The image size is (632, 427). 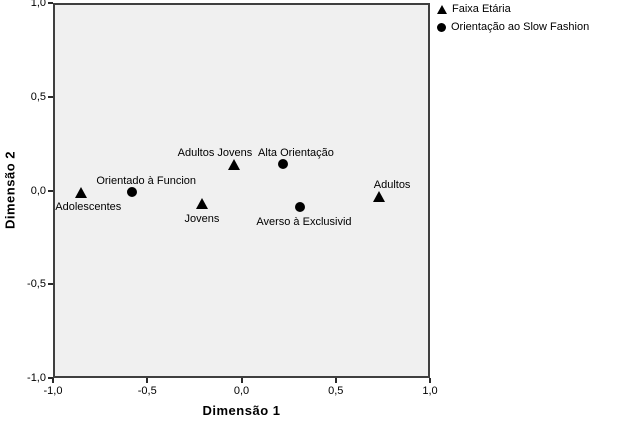 What do you see at coordinates (241, 391) in the screenshot?
I see `x-axis-tick-label: 0,0` at bounding box center [241, 391].